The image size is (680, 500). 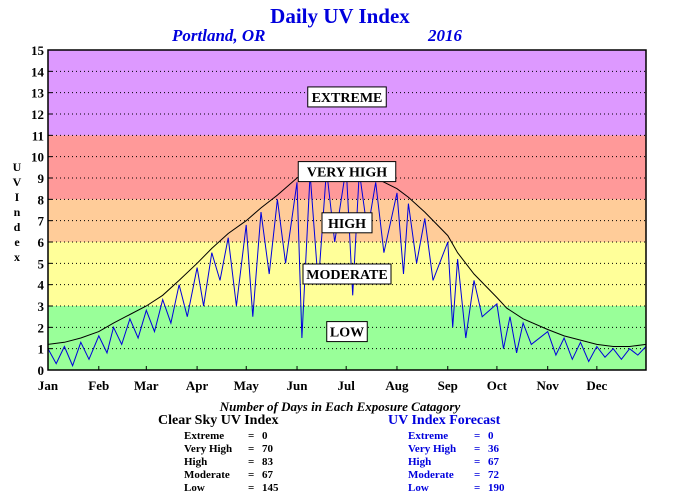 What do you see at coordinates (41, 178) in the screenshot?
I see `y-tick-label: 9` at bounding box center [41, 178].